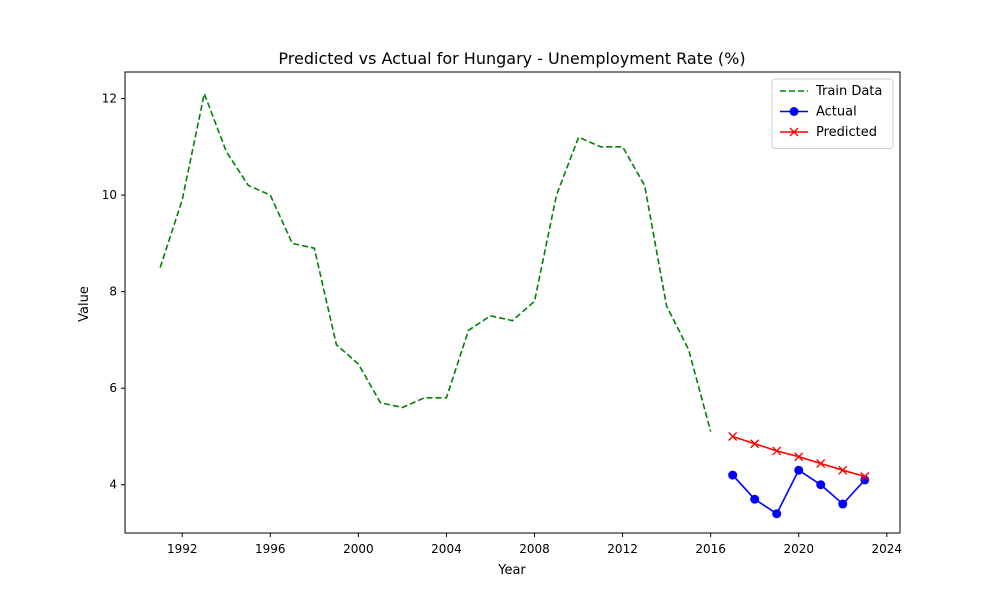 The height and width of the screenshot is (604, 1000). I want to click on x-tick-label: 1996, so click(270, 549).